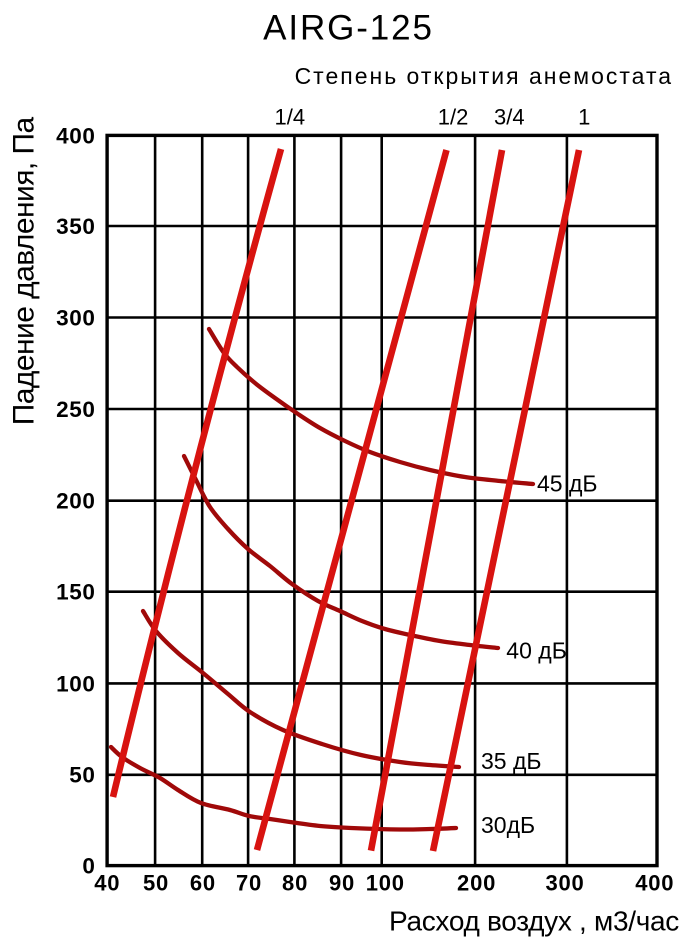 This screenshot has width=700, height=950. I want to click on svg-text: AIRG-125, so click(348, 28).